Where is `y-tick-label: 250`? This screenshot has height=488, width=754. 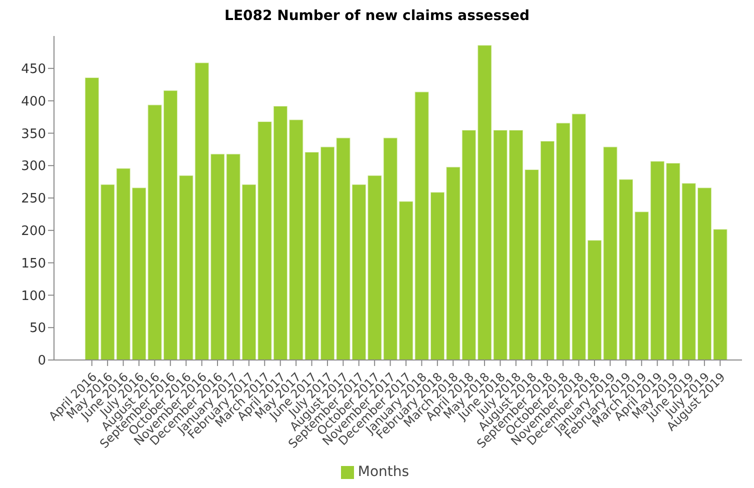 y-tick-label: 250 is located at coordinates (33, 199).